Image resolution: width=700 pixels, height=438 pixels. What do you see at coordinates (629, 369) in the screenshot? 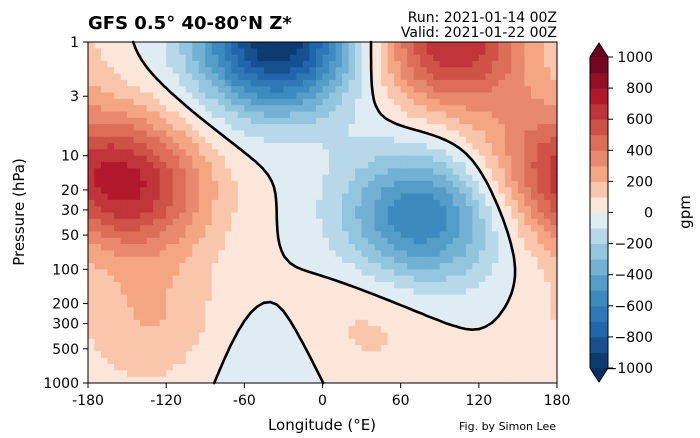
I see `colorbar-tick-label: −1000` at bounding box center [629, 369].